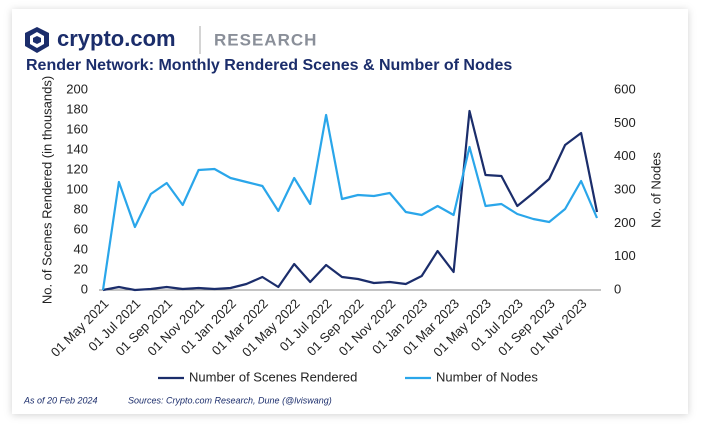 This screenshot has height=439, width=717. What do you see at coordinates (625, 155) in the screenshot?
I see `y2-tick-label: 400` at bounding box center [625, 155].